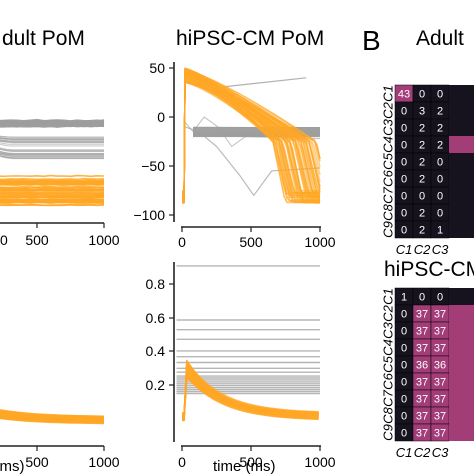 The width and height of the screenshot is (474, 474). I want to click on hipsc-calcium-xtick-500: 500, so click(251, 462).